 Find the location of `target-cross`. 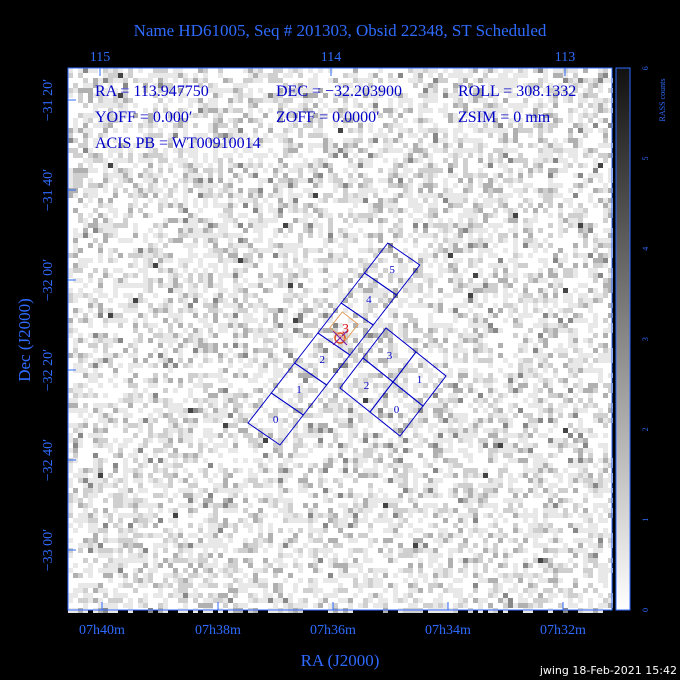

target-cross is located at coordinates (340, 338).